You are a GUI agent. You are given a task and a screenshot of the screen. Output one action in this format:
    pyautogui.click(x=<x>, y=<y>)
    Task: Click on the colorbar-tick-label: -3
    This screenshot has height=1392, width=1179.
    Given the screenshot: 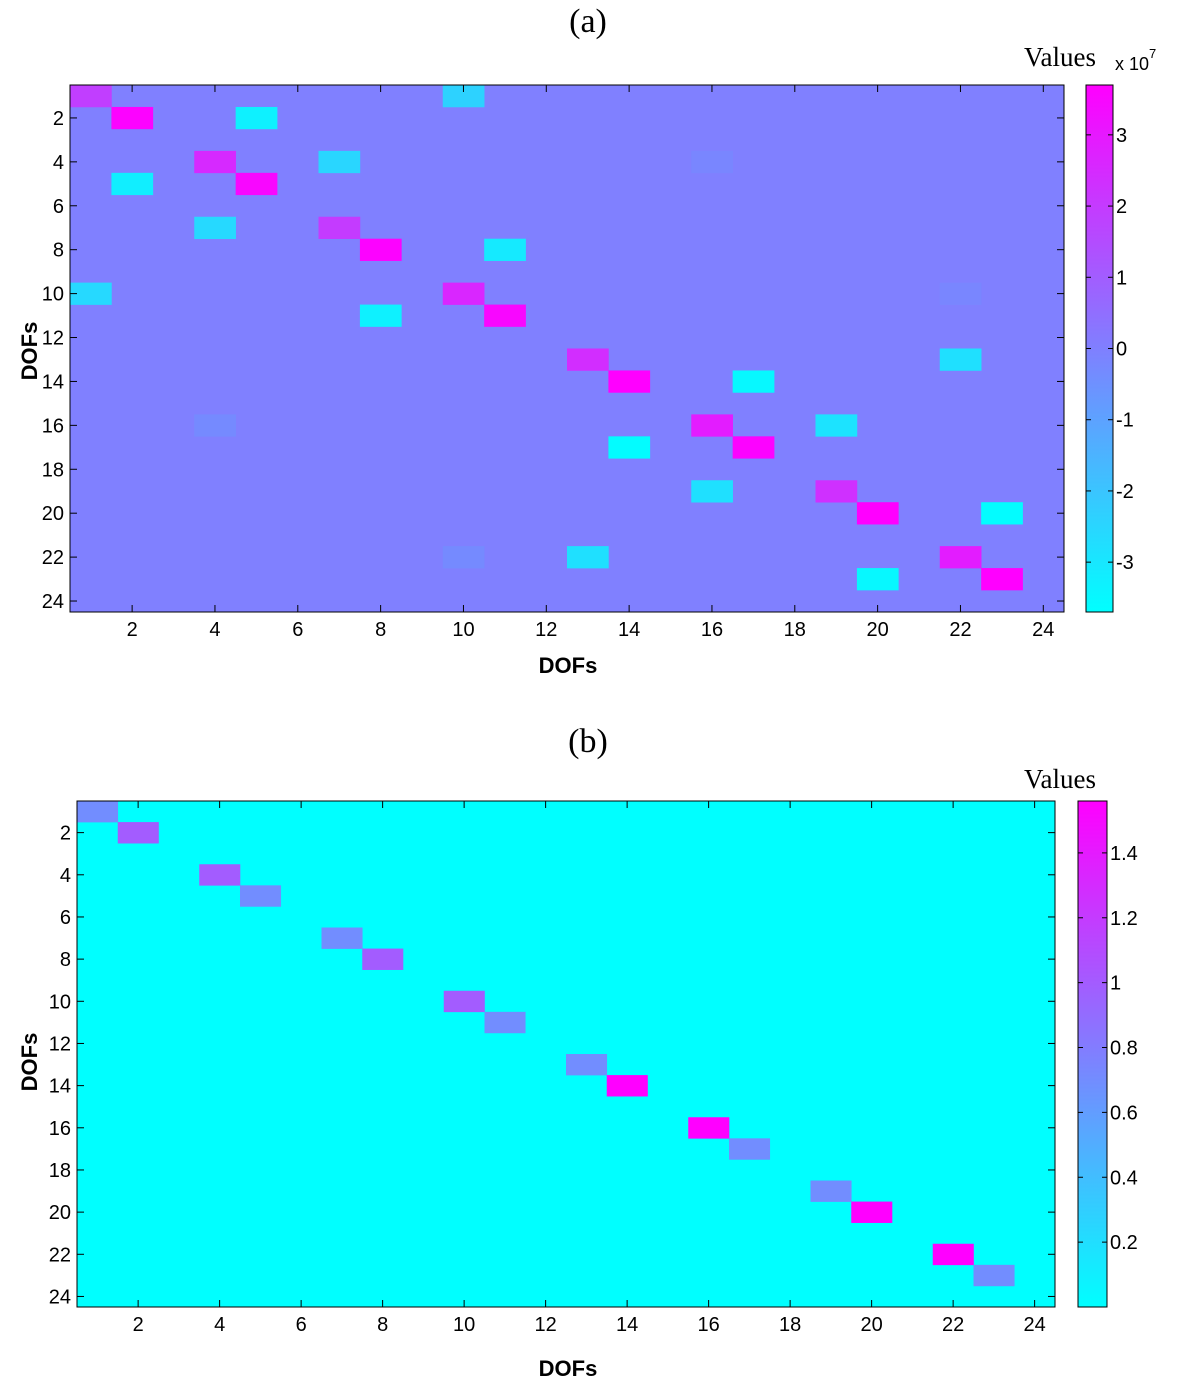 What is the action you would take?
    pyautogui.click(x=1125, y=563)
    